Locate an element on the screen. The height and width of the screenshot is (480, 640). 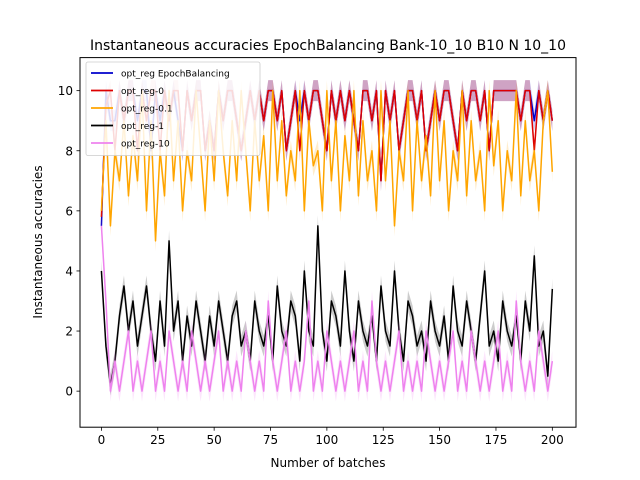
x-tick-label: 50 is located at coordinates (214, 440).